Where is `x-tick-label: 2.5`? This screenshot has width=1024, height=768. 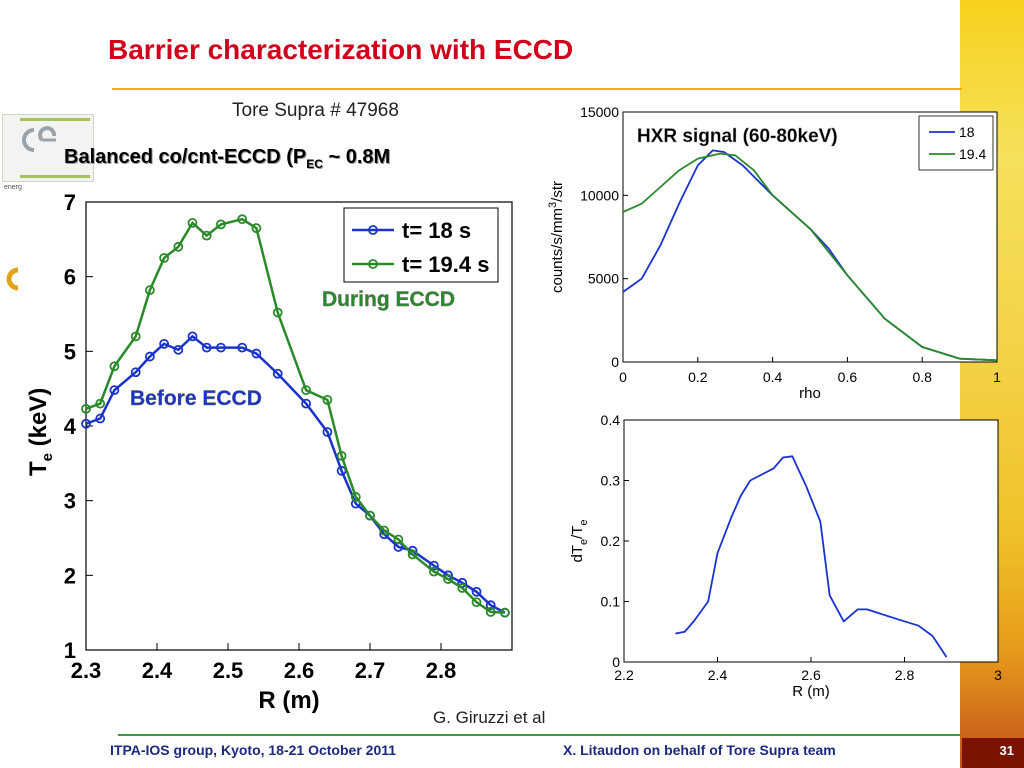
x-tick-label: 2.5 is located at coordinates (228, 670).